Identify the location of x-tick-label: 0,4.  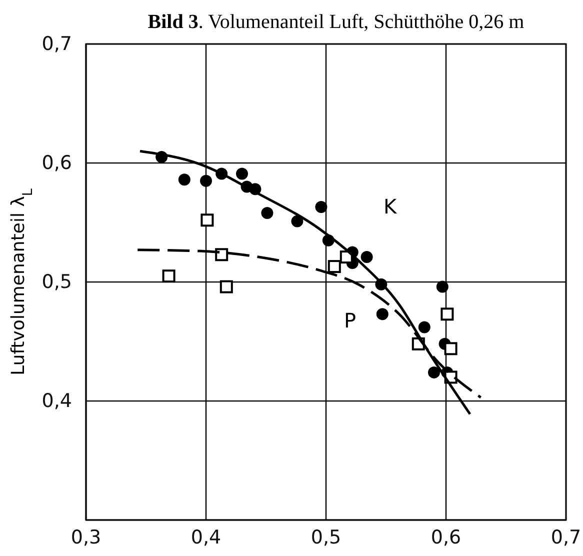
(206, 537).